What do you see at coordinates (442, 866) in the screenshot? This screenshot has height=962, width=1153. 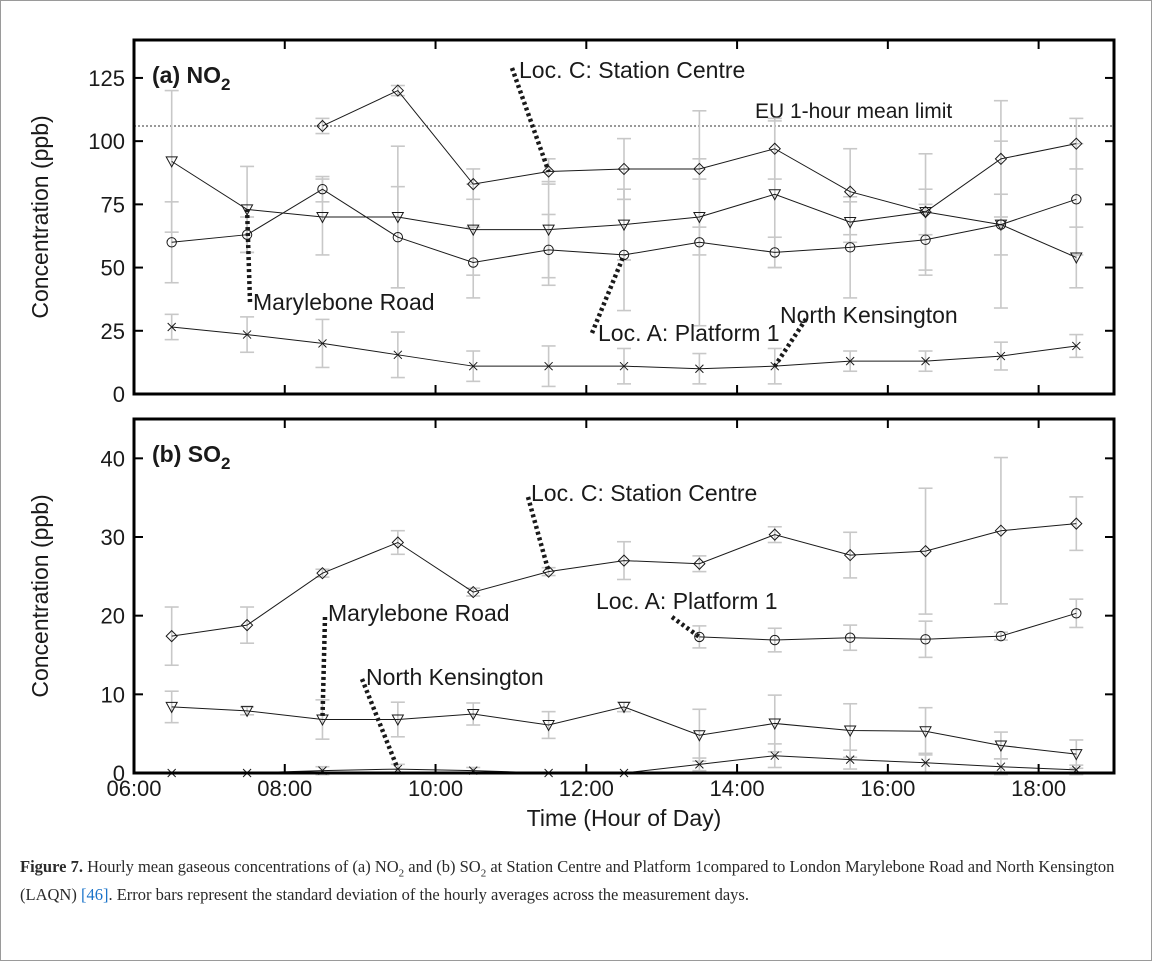 I see `caption-text-2: and (b) SO` at bounding box center [442, 866].